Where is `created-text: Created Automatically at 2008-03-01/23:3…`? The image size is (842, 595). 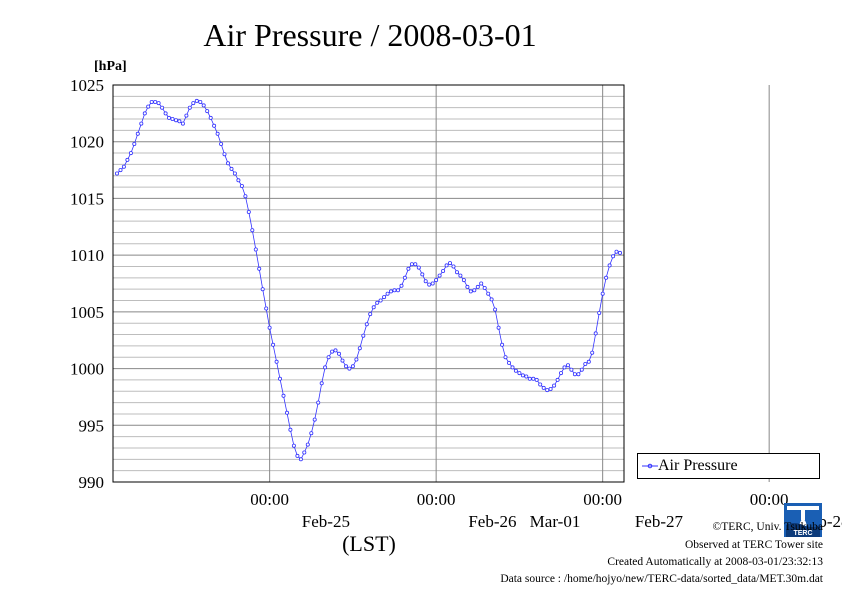
created-text: Created Automatically at 2008-03-01/23:3… is located at coordinates (715, 562).